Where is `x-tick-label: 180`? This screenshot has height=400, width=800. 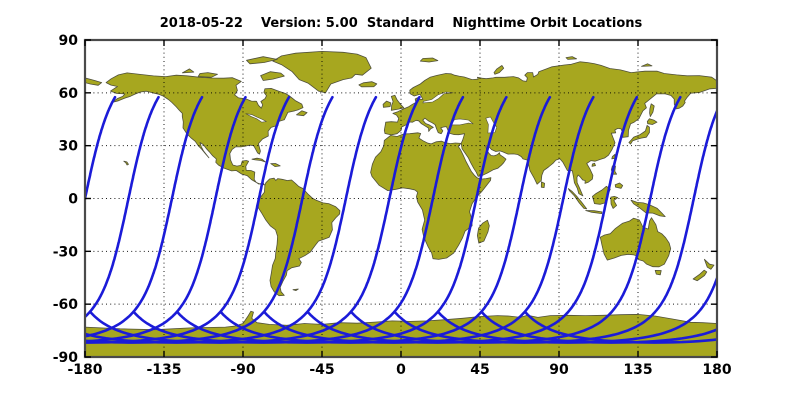 x-tick-label: 180 is located at coordinates (716, 370).